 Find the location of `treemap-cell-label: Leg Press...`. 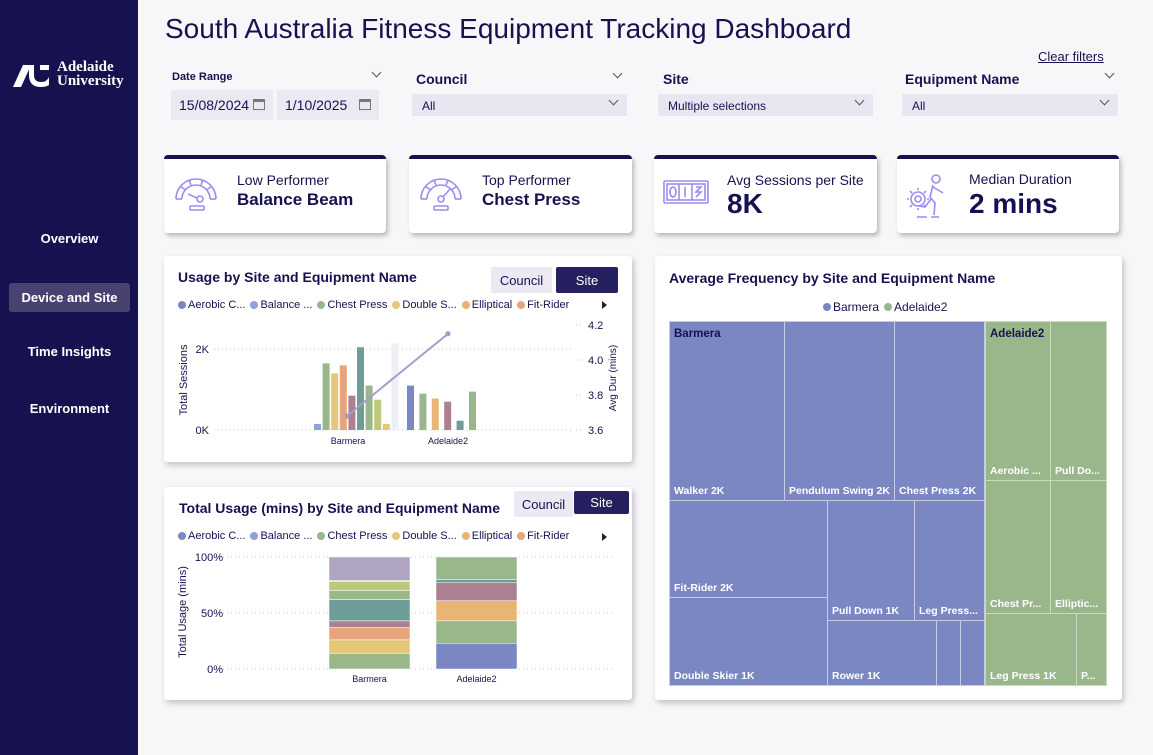

treemap-cell-label: Leg Press... is located at coordinates (948, 611).